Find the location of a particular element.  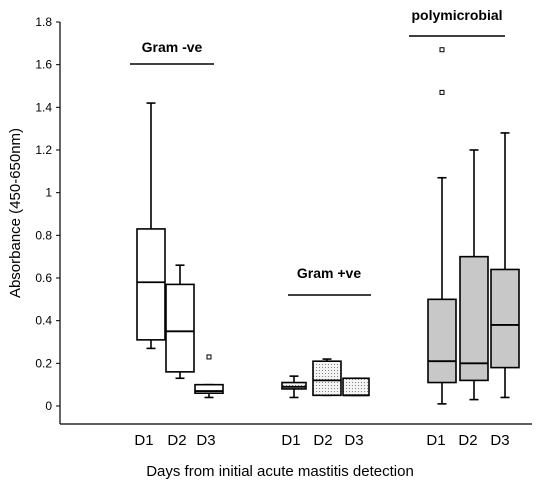

group-label: Gram +ve is located at coordinates (329, 273).